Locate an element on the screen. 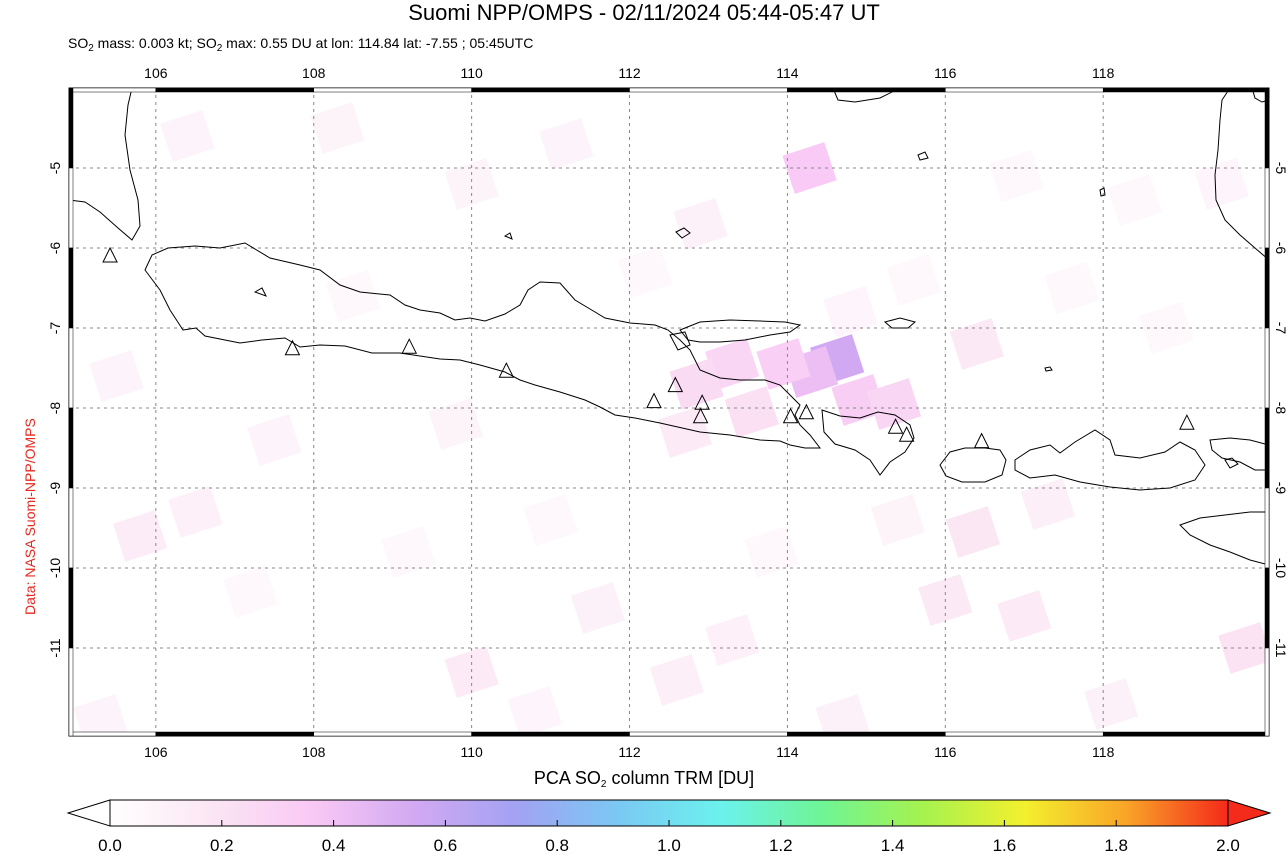 Image resolution: width=1288 pixels, height=856 pixels. lat-tick-left: -5 is located at coordinates (55, 168).